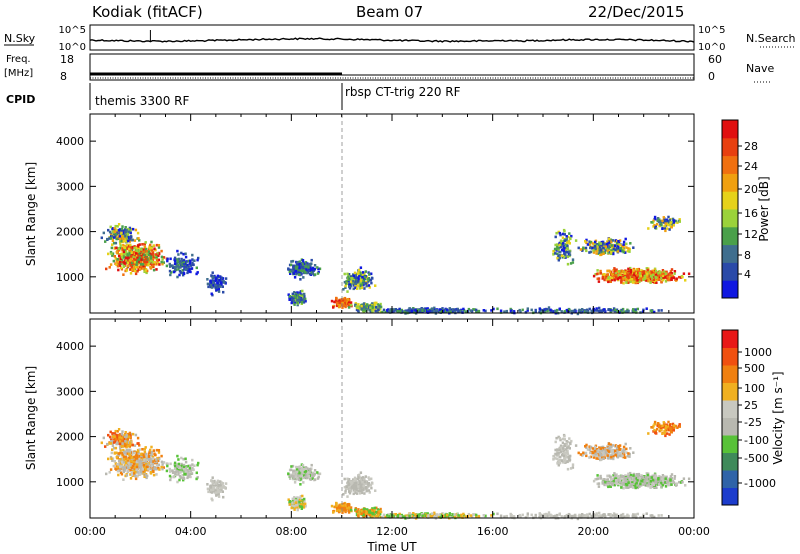 The width and height of the screenshot is (800, 554). I want to click on nsearch-label: N.Search, so click(771, 38).